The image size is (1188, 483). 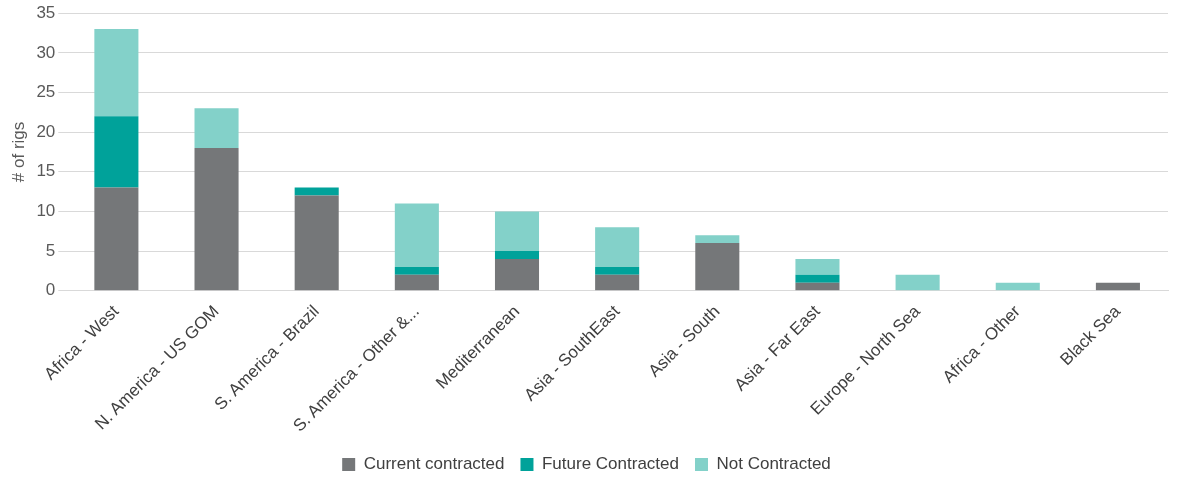 I want to click on y-tick-label: 10, so click(x=46, y=211).